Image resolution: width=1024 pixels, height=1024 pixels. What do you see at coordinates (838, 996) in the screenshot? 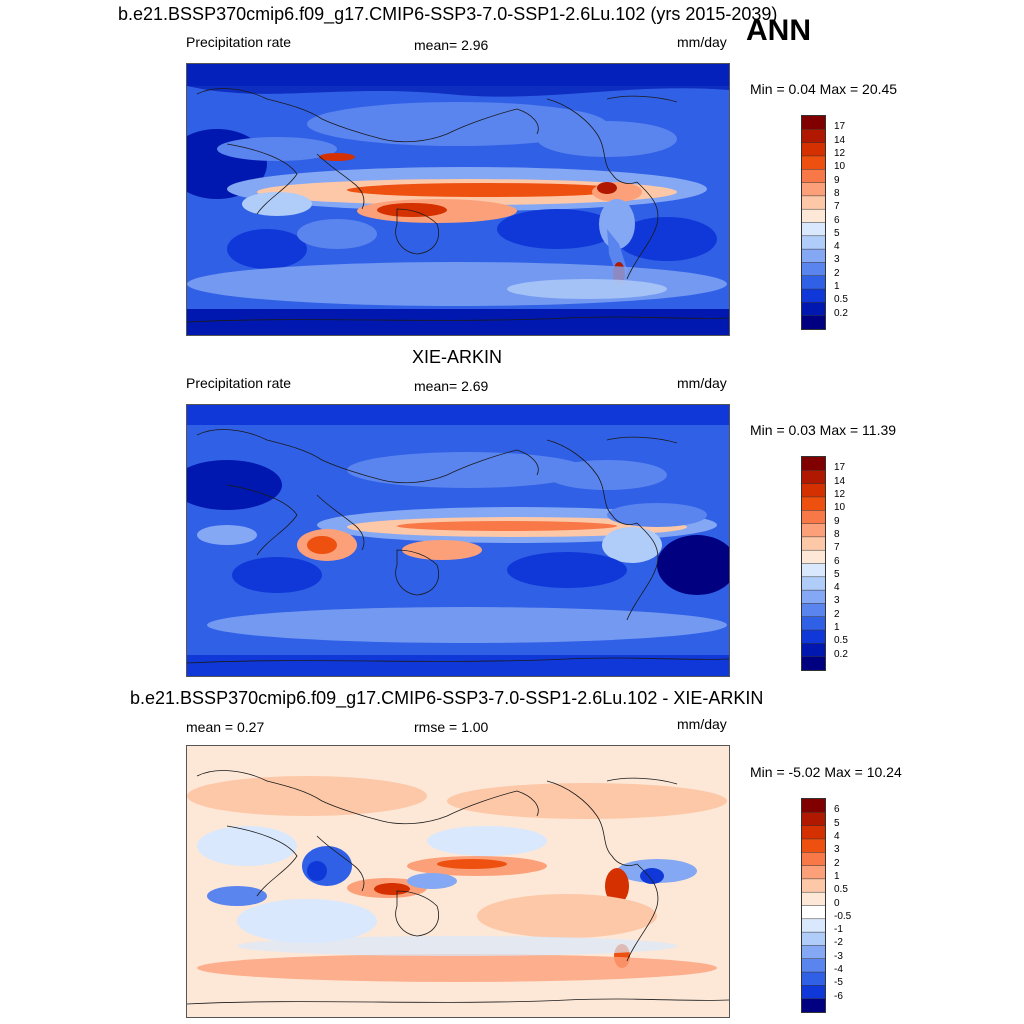
I see `colorbar-tick-label: -6` at bounding box center [838, 996].